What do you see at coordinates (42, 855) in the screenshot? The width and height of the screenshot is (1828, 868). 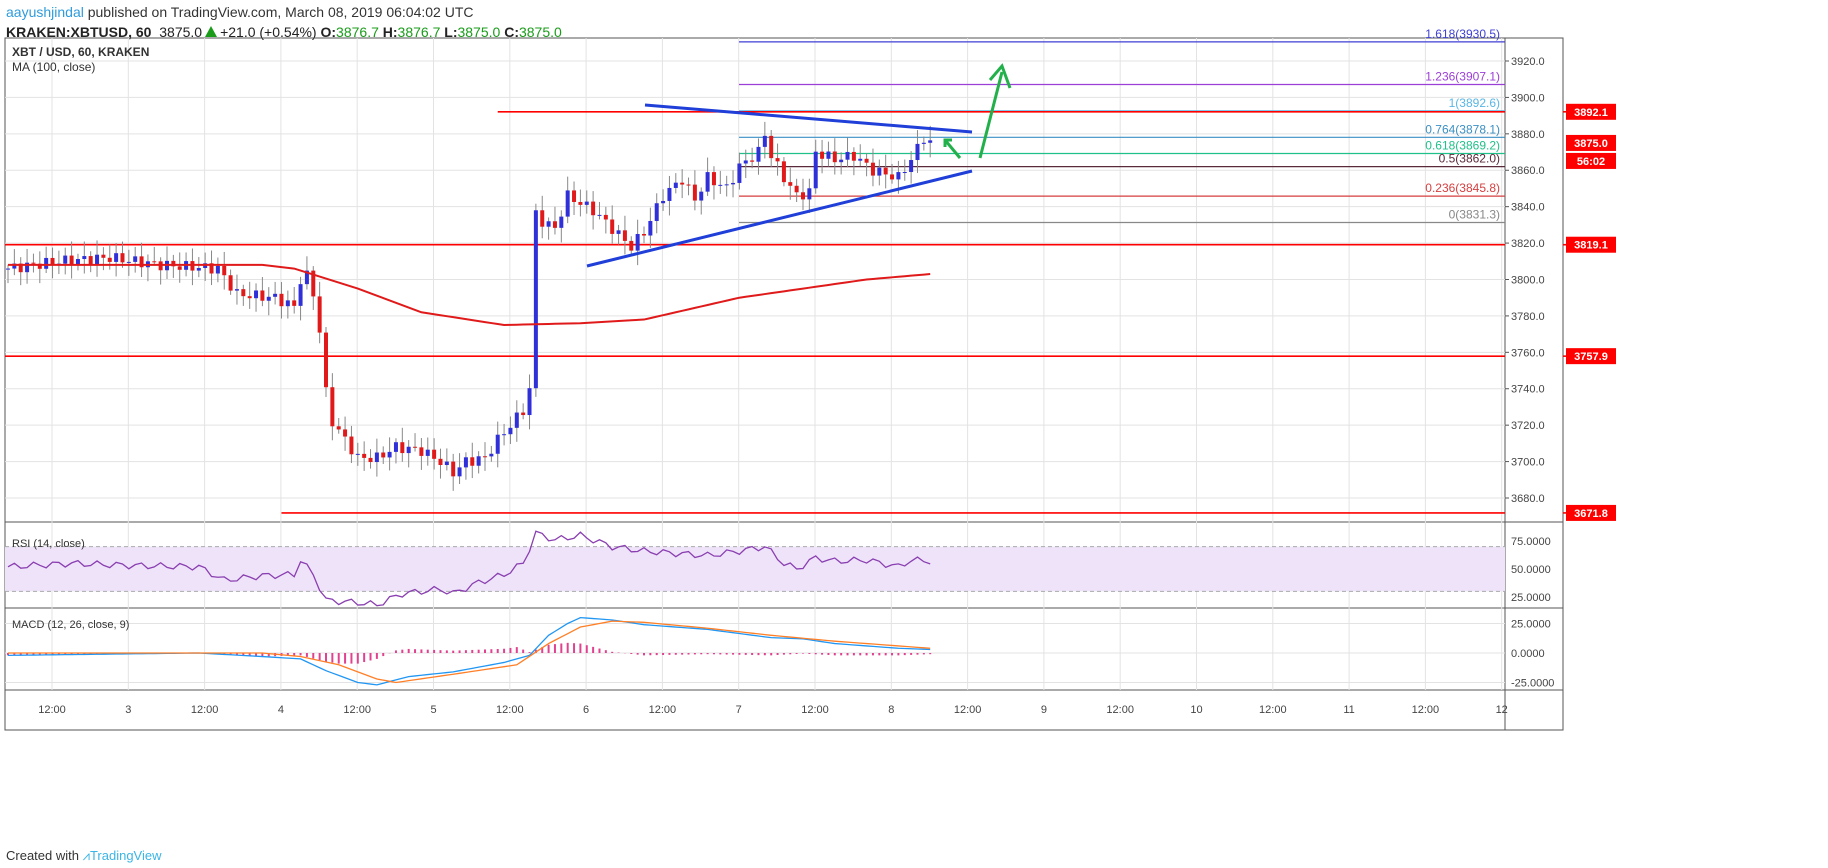 I see `created-with-text: Created with` at bounding box center [42, 855].